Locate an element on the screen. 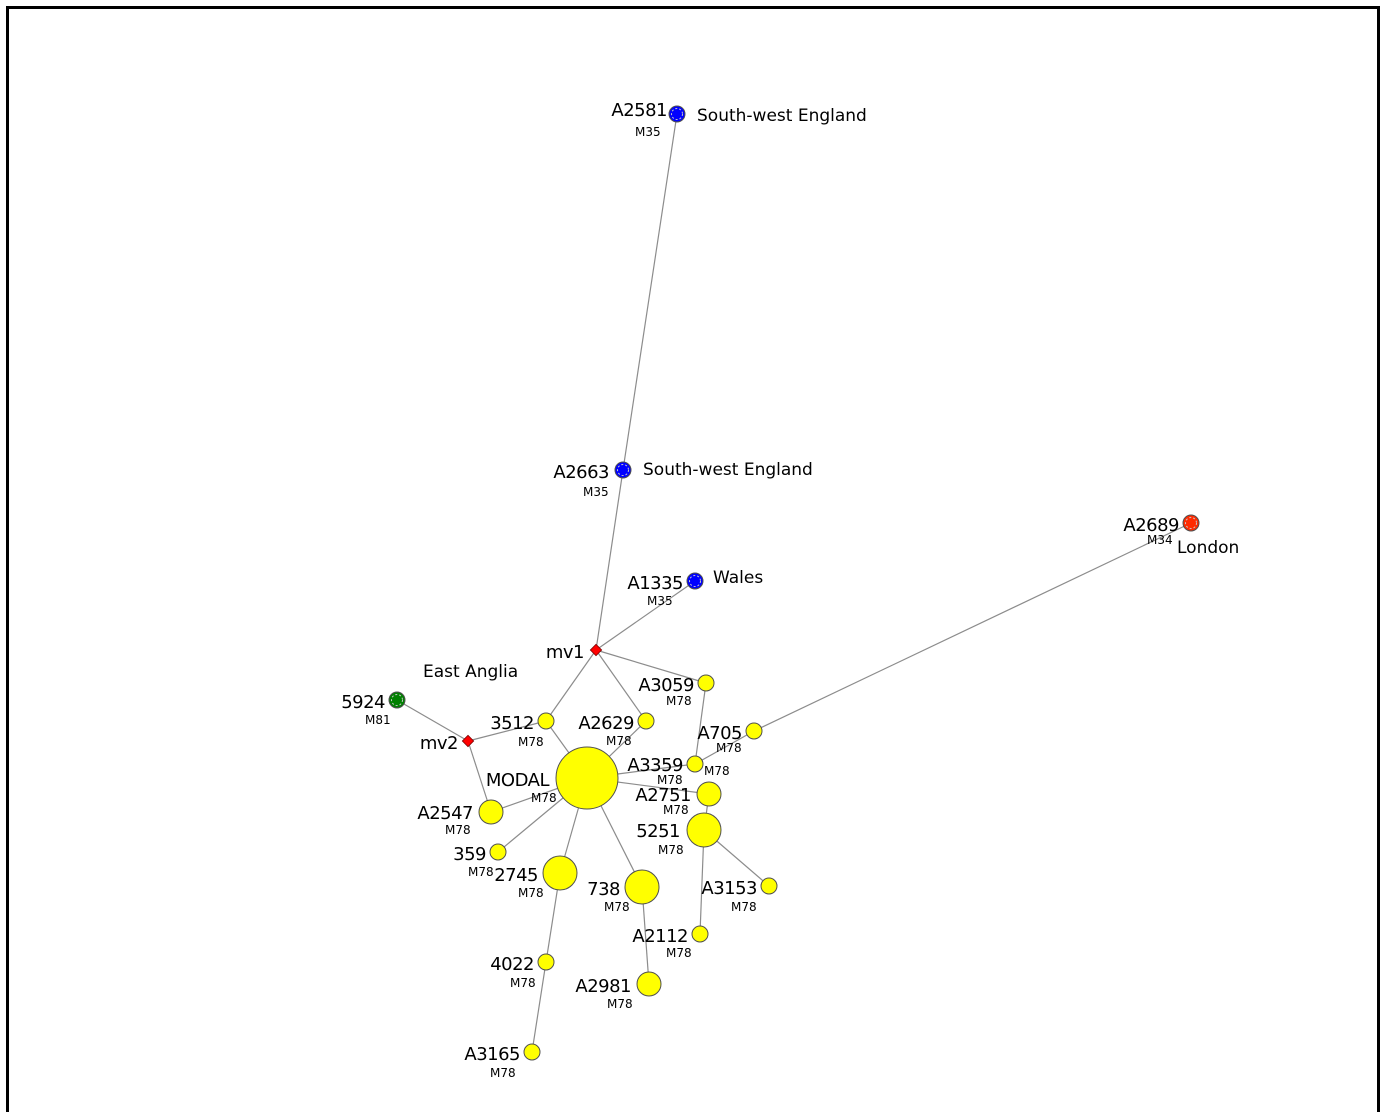  median-vector-mv1 is located at coordinates (596, 650).